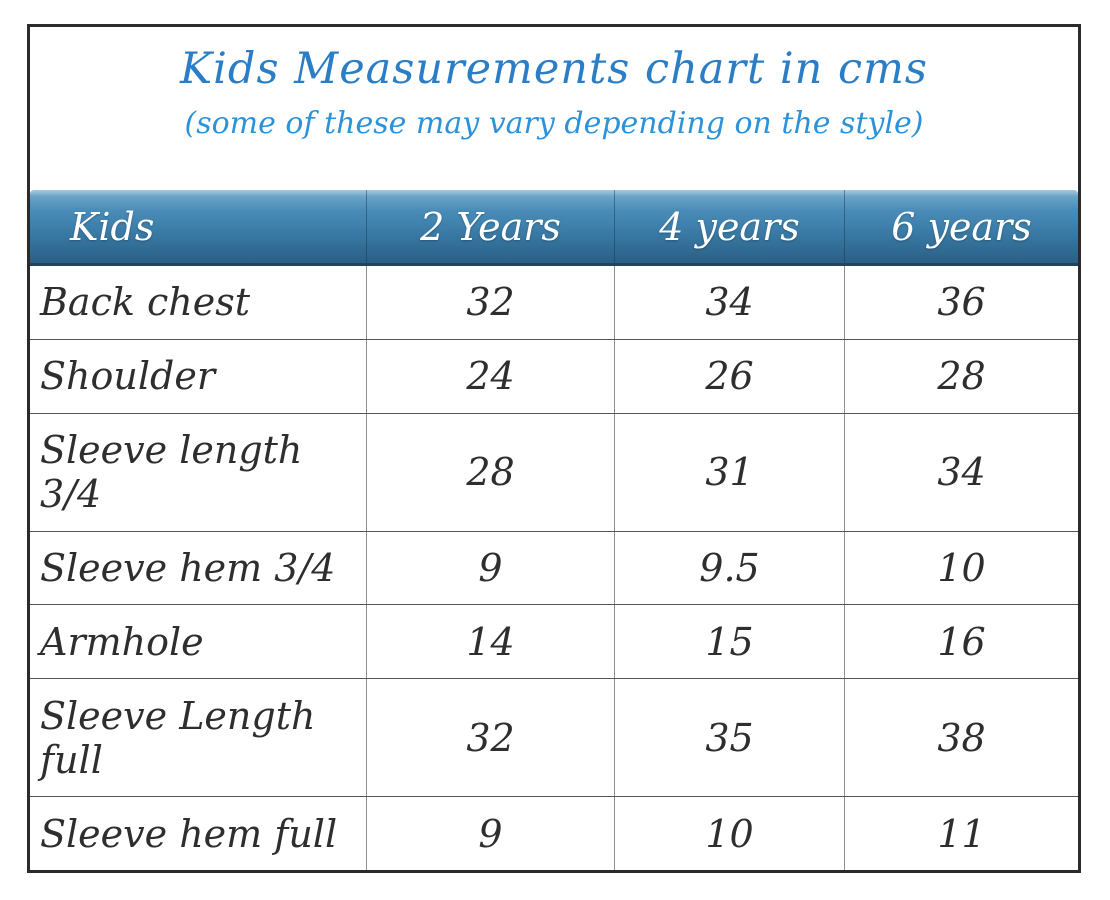 The image size is (1110, 900). I want to click on measurement-value: 36, so click(961, 302).